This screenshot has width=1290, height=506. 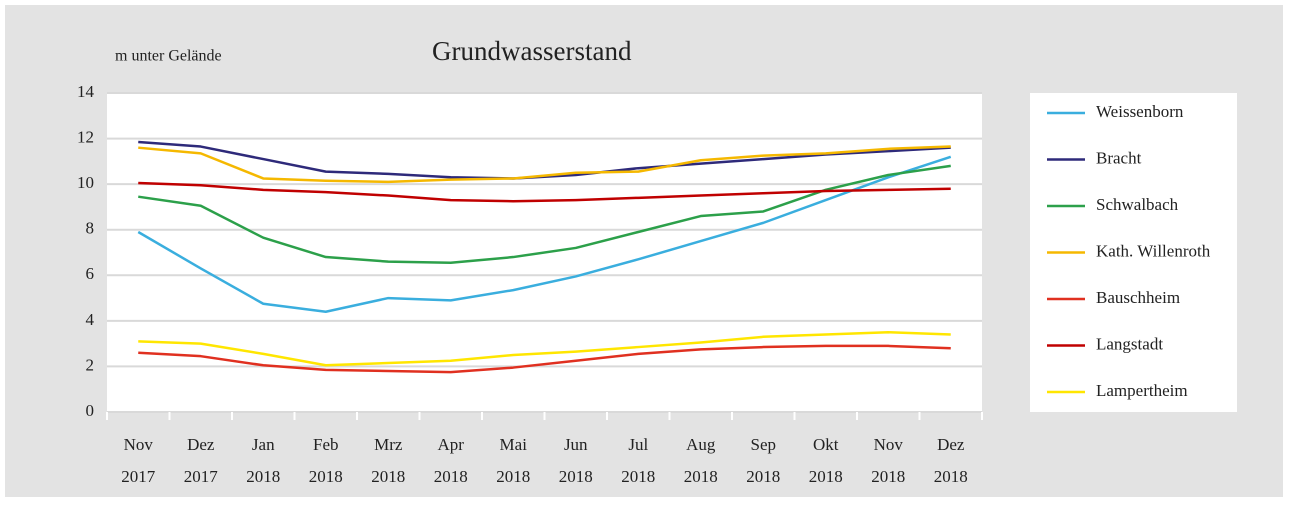 What do you see at coordinates (701, 444) in the screenshot?
I see `x-tick-label: Aug` at bounding box center [701, 444].